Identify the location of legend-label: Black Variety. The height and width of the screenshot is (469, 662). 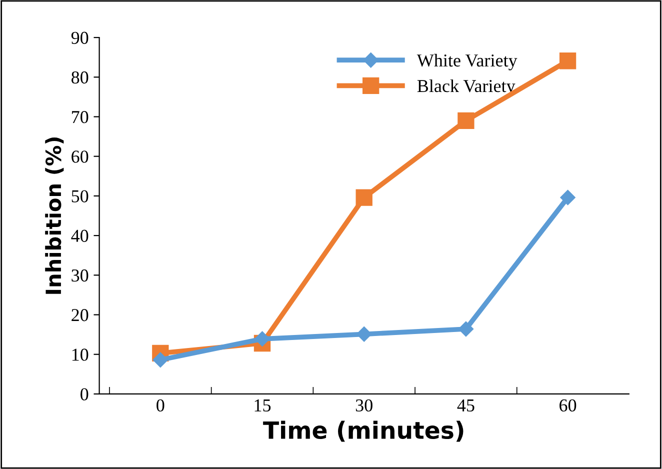
(466, 87).